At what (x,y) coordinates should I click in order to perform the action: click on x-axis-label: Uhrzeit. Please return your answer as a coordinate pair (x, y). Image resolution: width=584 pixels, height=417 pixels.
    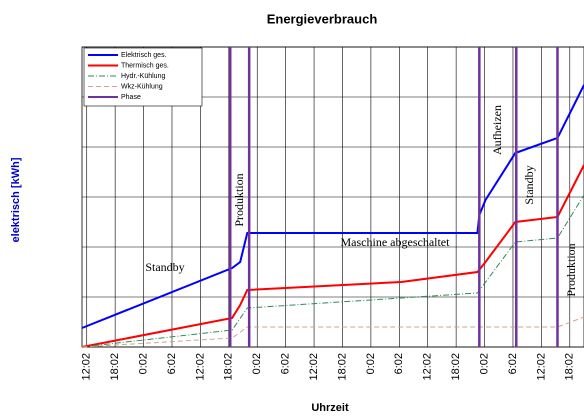
    Looking at the image, I should click on (330, 408).